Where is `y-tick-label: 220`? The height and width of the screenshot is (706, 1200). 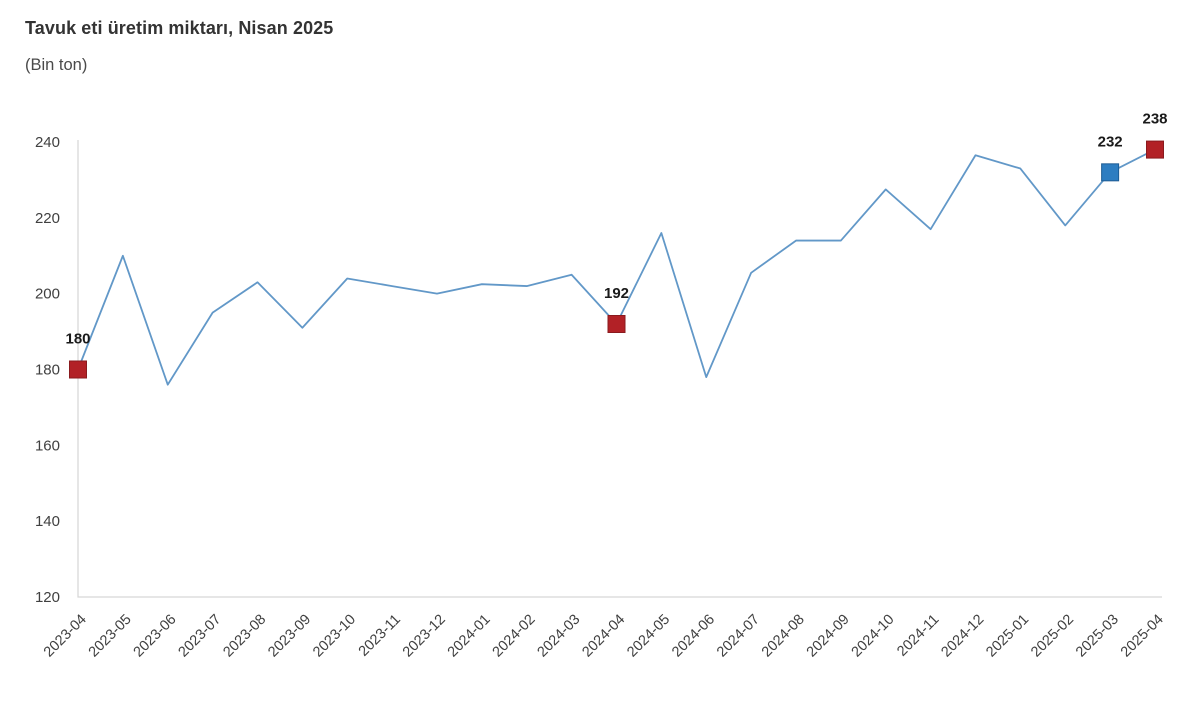 y-tick-label: 220 is located at coordinates (47, 218).